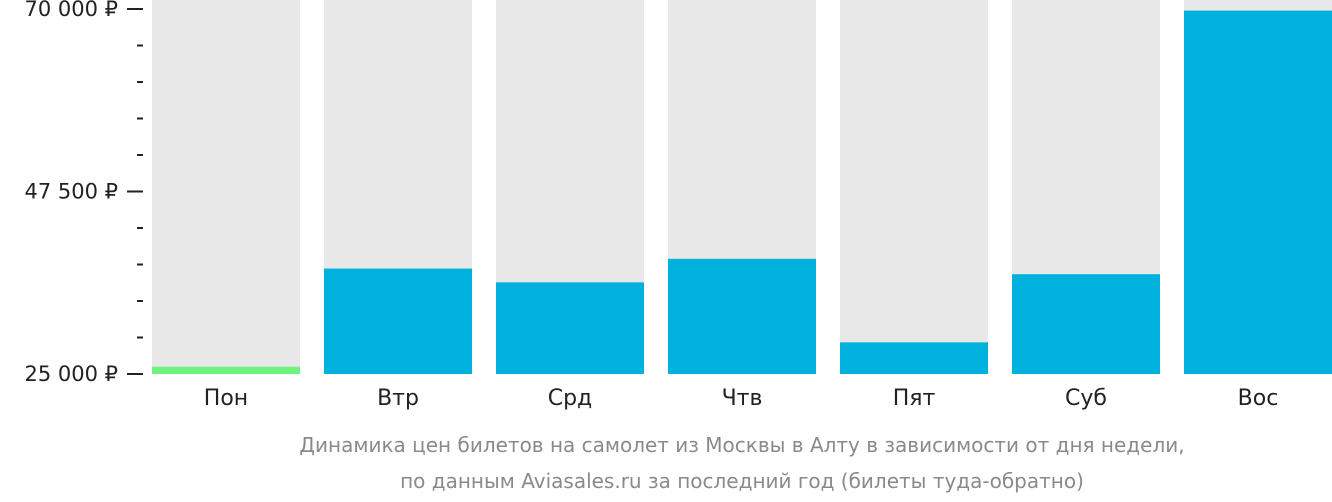 Image resolution: width=1332 pixels, height=502 pixels. Describe the element at coordinates (226, 398) in the screenshot. I see `x-tick-label: Пон` at that location.